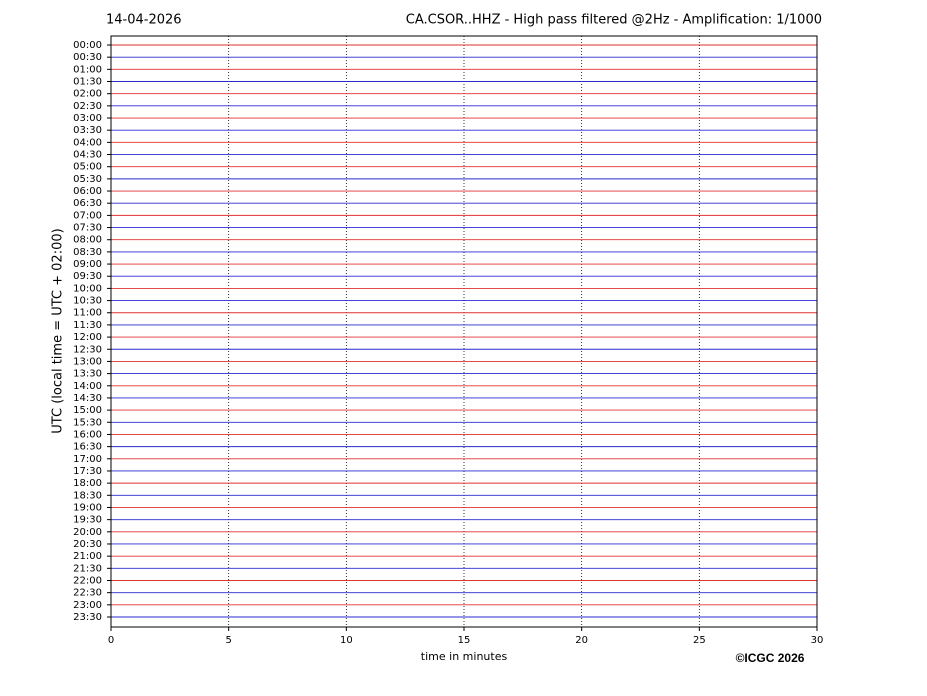 Image resolution: width=927 pixels, height=696 pixels. Describe the element at coordinates (87, 398) in the screenshot. I see `y-tick-label: 14:30` at that location.